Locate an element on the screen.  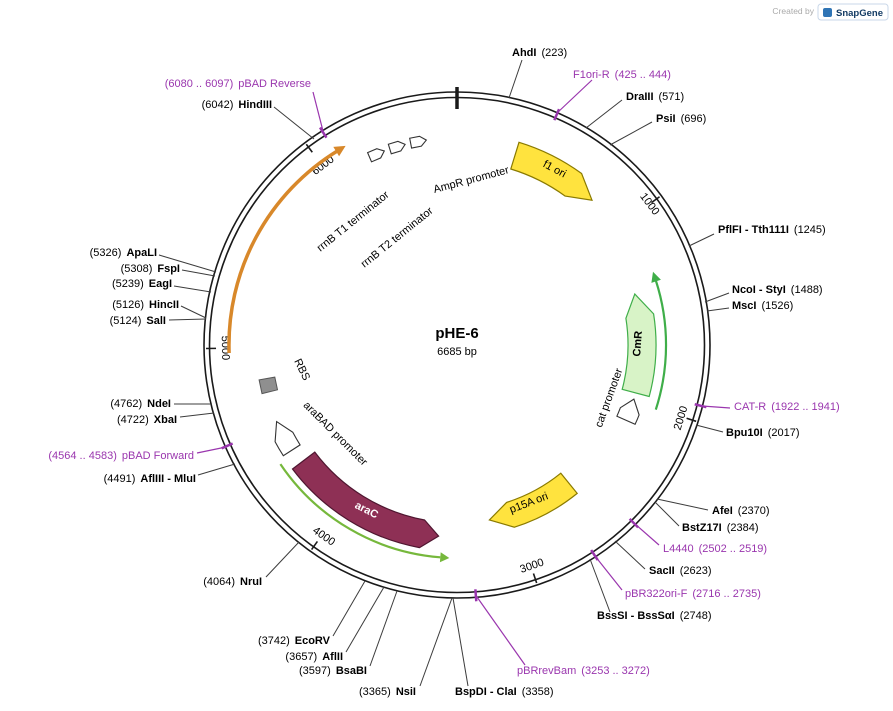
site-label-ncoi-styi: NcoI - StyI (1488) is located at coordinates (777, 290).